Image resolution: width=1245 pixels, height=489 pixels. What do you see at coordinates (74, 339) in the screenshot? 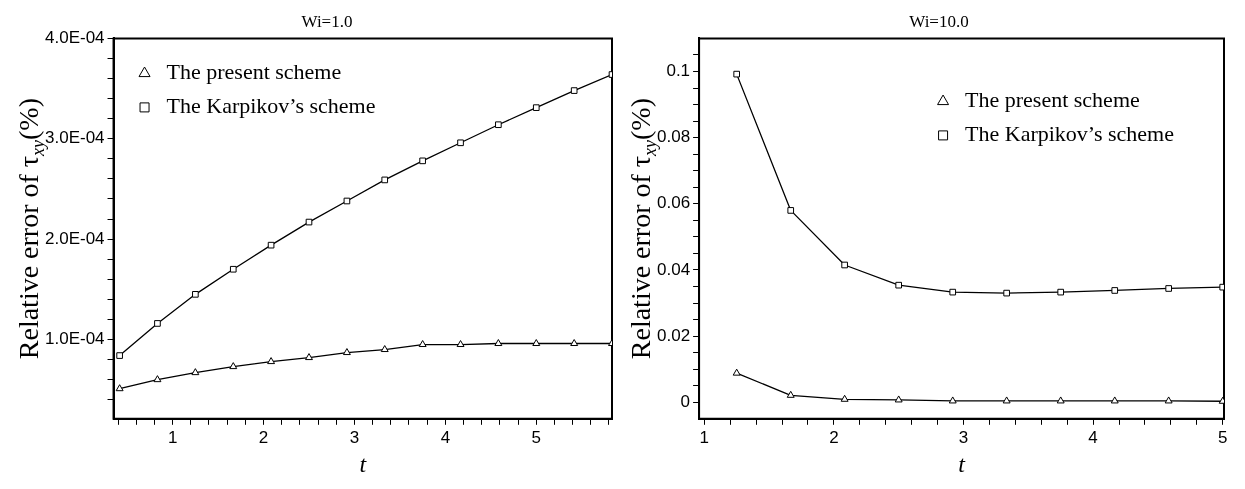
I see `y-tick-label: 1.0E-04` at bounding box center [74, 339].